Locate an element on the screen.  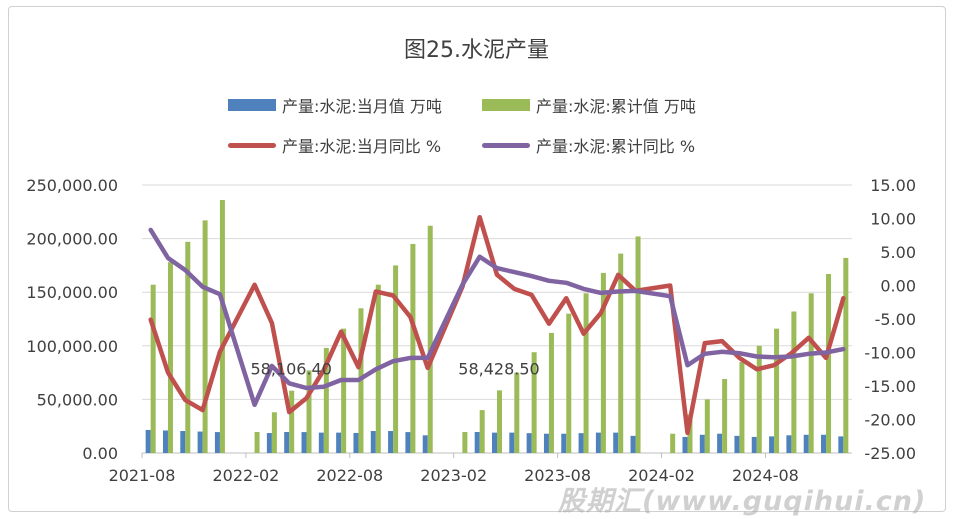
y-right-tick-label: 5.00 is located at coordinates (898, 252).